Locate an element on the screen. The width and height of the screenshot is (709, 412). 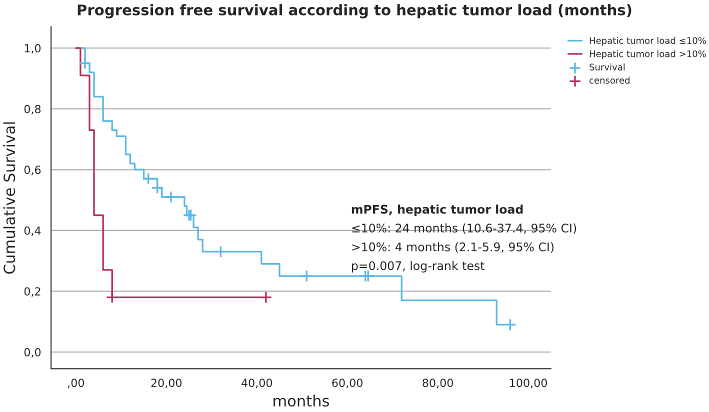
annotation: >10%: 4 months (2.1-5.9, 95% CI) is located at coordinates (453, 247).